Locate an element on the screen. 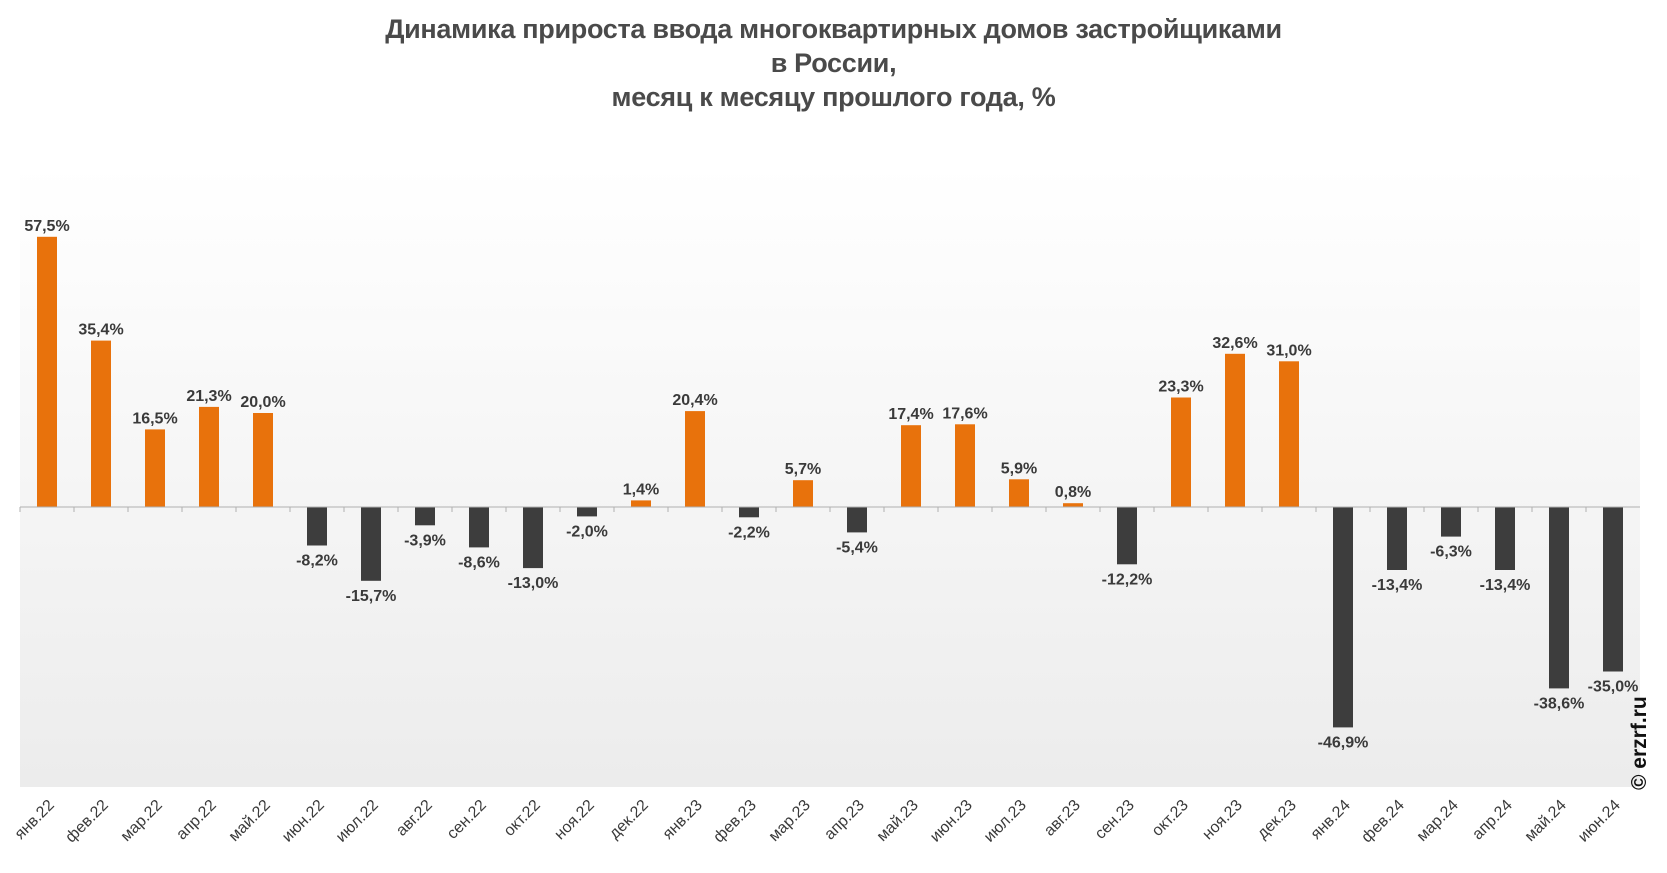 Image resolution: width=1667 pixels, height=873 pixels. x-tick-label: янв.22 is located at coordinates (35, 820).